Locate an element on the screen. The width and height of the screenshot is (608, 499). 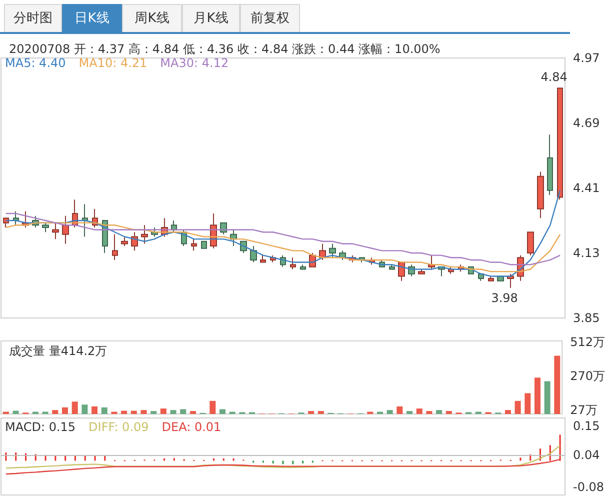
text: 月K线 is located at coordinates (211, 18).